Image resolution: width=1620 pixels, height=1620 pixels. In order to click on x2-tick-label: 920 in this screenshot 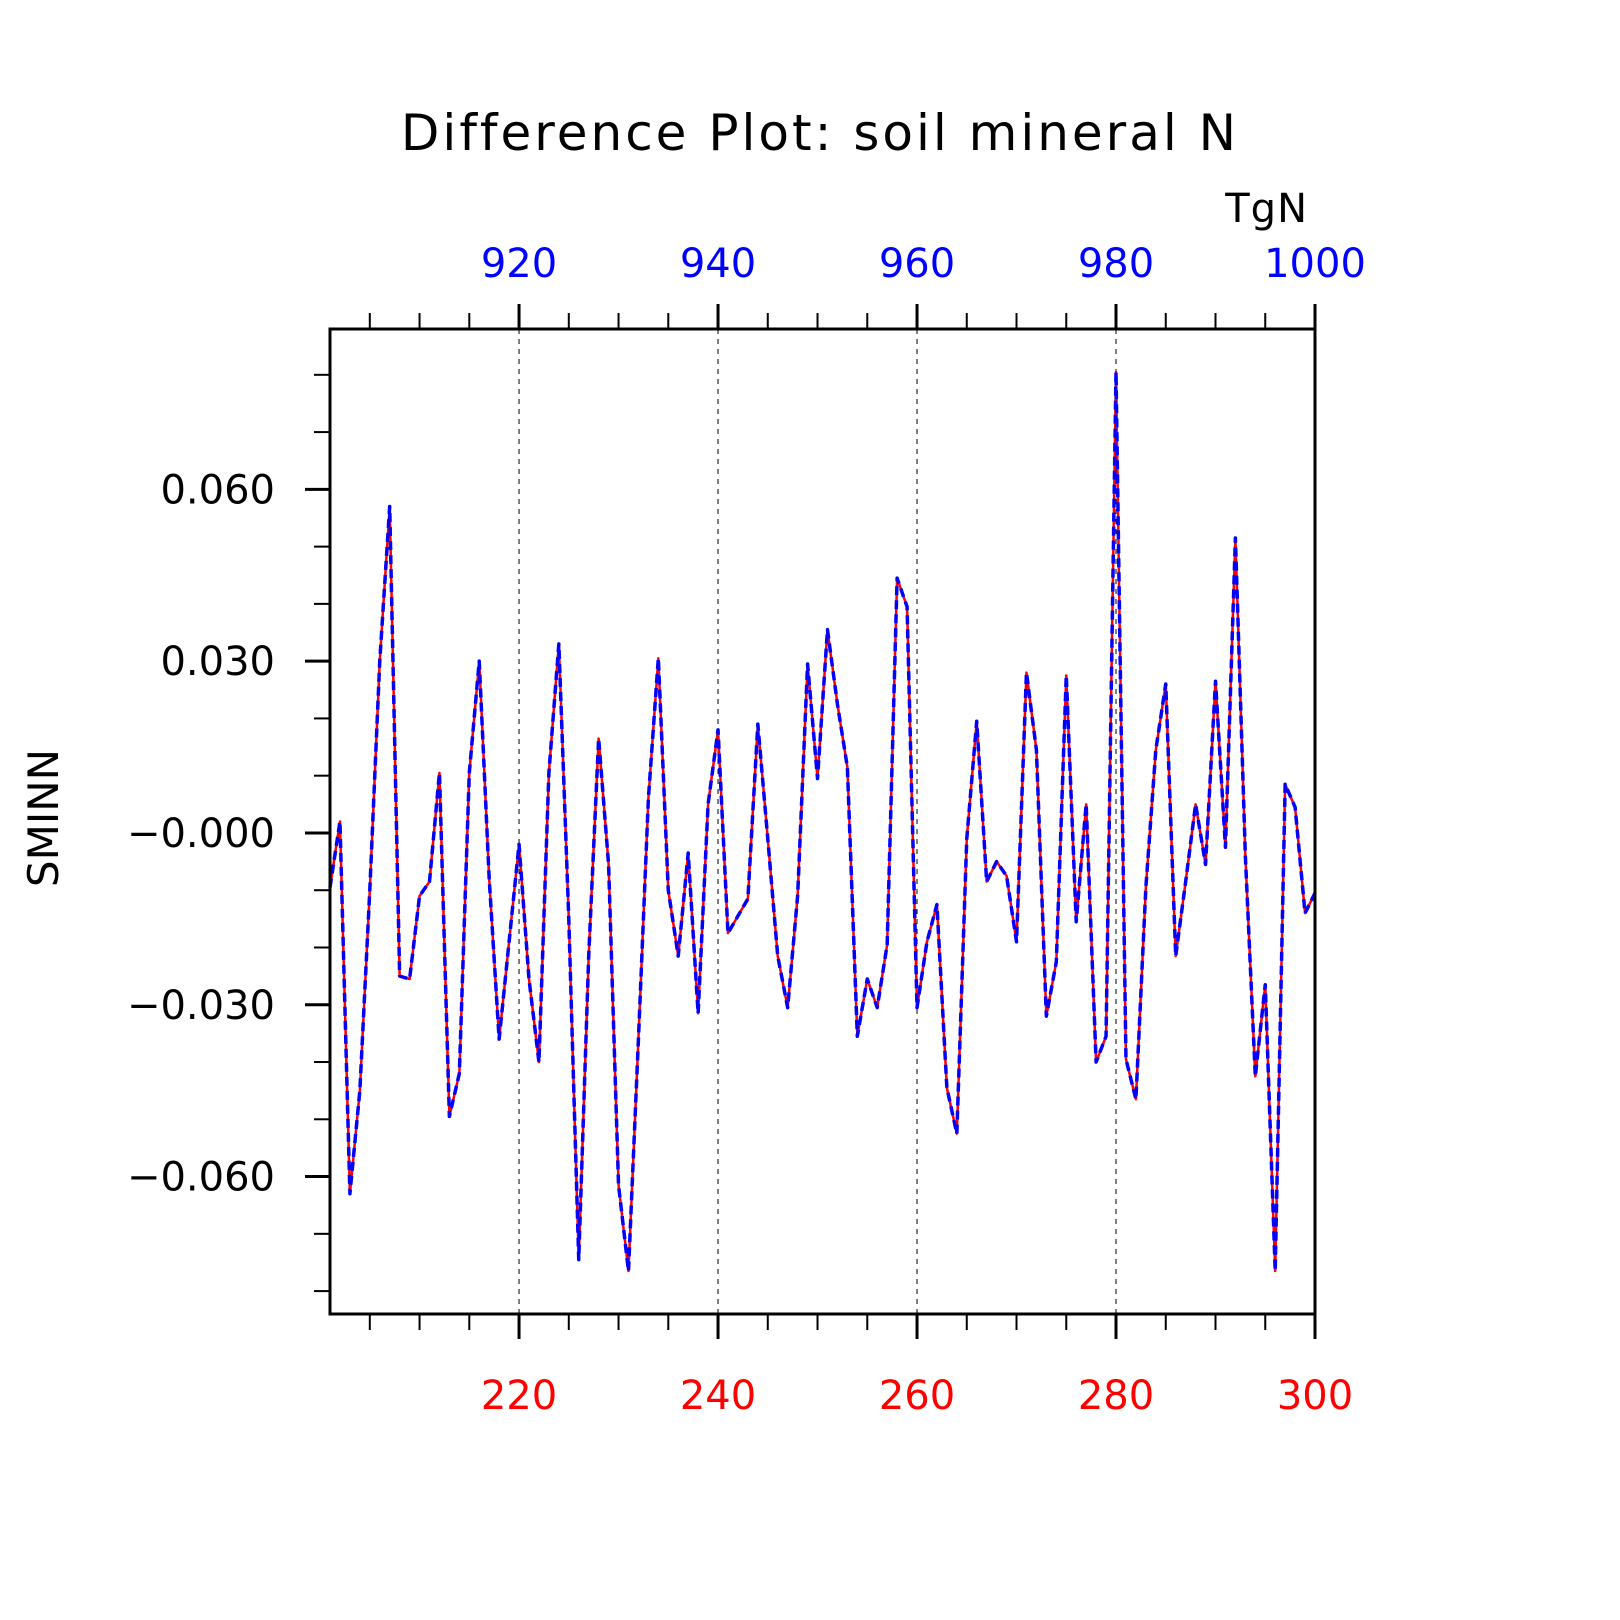, I will do `click(519, 264)`.